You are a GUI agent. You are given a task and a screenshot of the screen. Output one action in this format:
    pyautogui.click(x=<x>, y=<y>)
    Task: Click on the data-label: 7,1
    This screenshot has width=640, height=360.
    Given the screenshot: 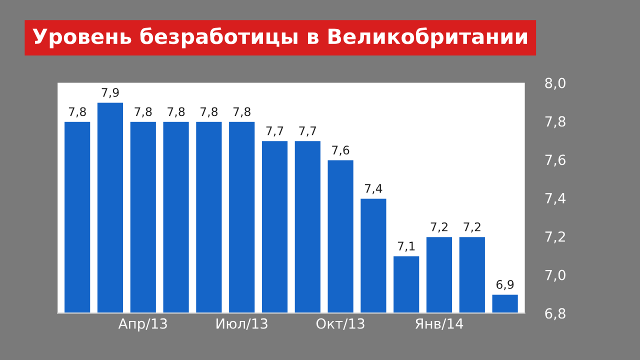 What is the action you would take?
    pyautogui.click(x=406, y=247)
    